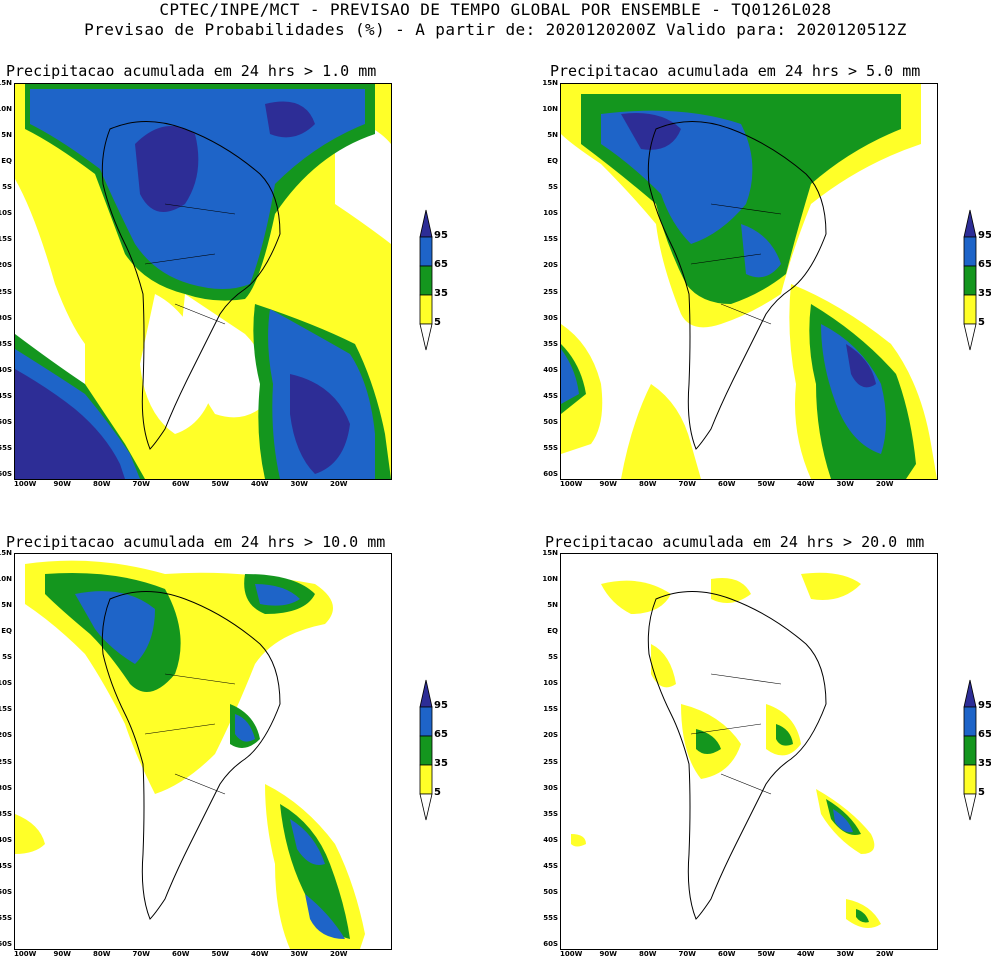 The image size is (991, 958). What do you see at coordinates (550, 553) in the screenshot?
I see `lat-tick-20mm-15n: 15N` at bounding box center [550, 553].